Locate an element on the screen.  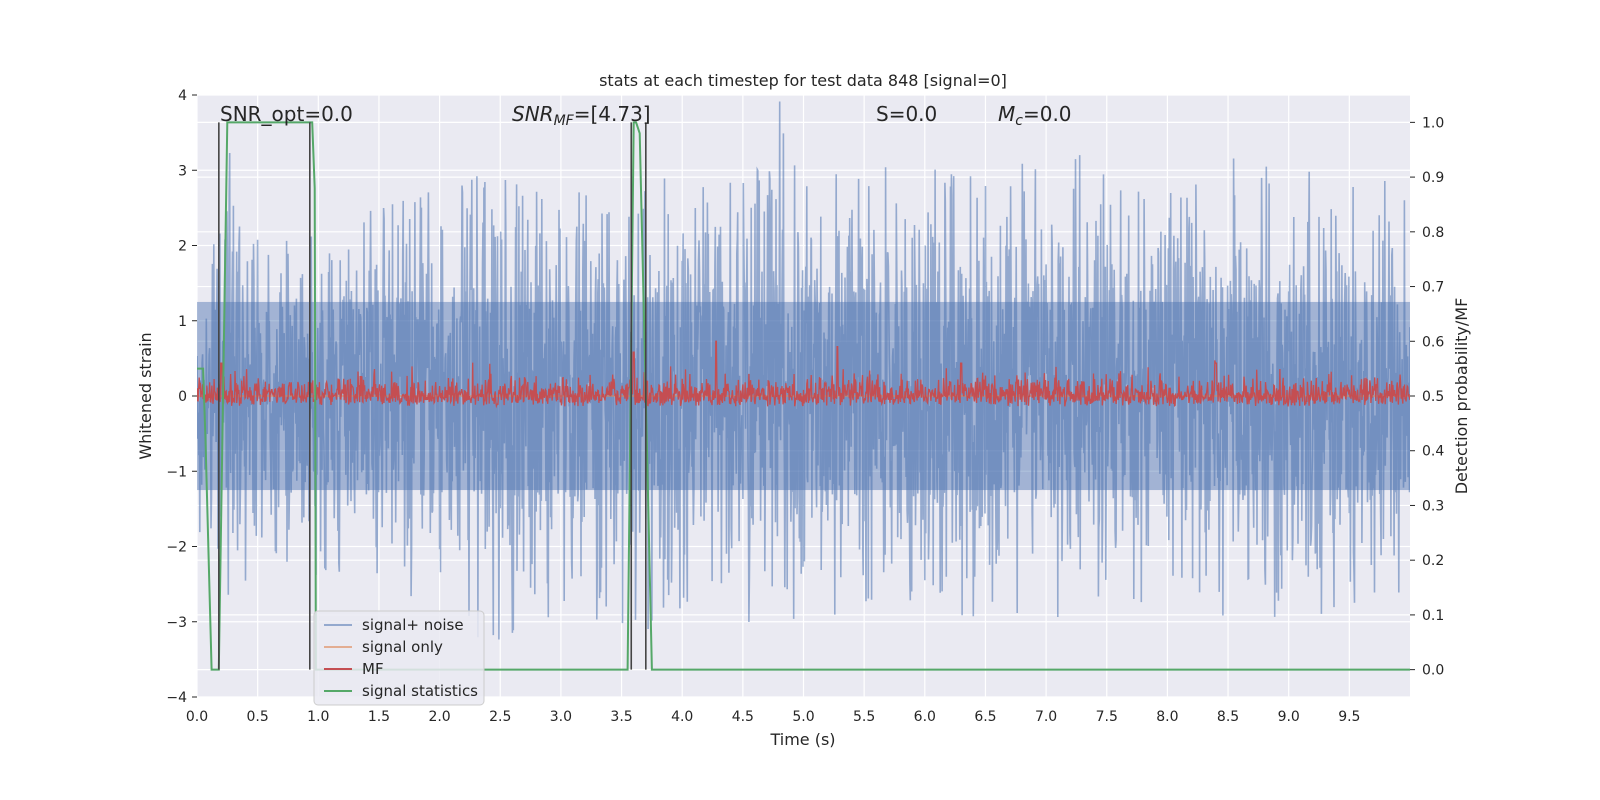
x-tick-label: 6.0 is located at coordinates (925, 717).